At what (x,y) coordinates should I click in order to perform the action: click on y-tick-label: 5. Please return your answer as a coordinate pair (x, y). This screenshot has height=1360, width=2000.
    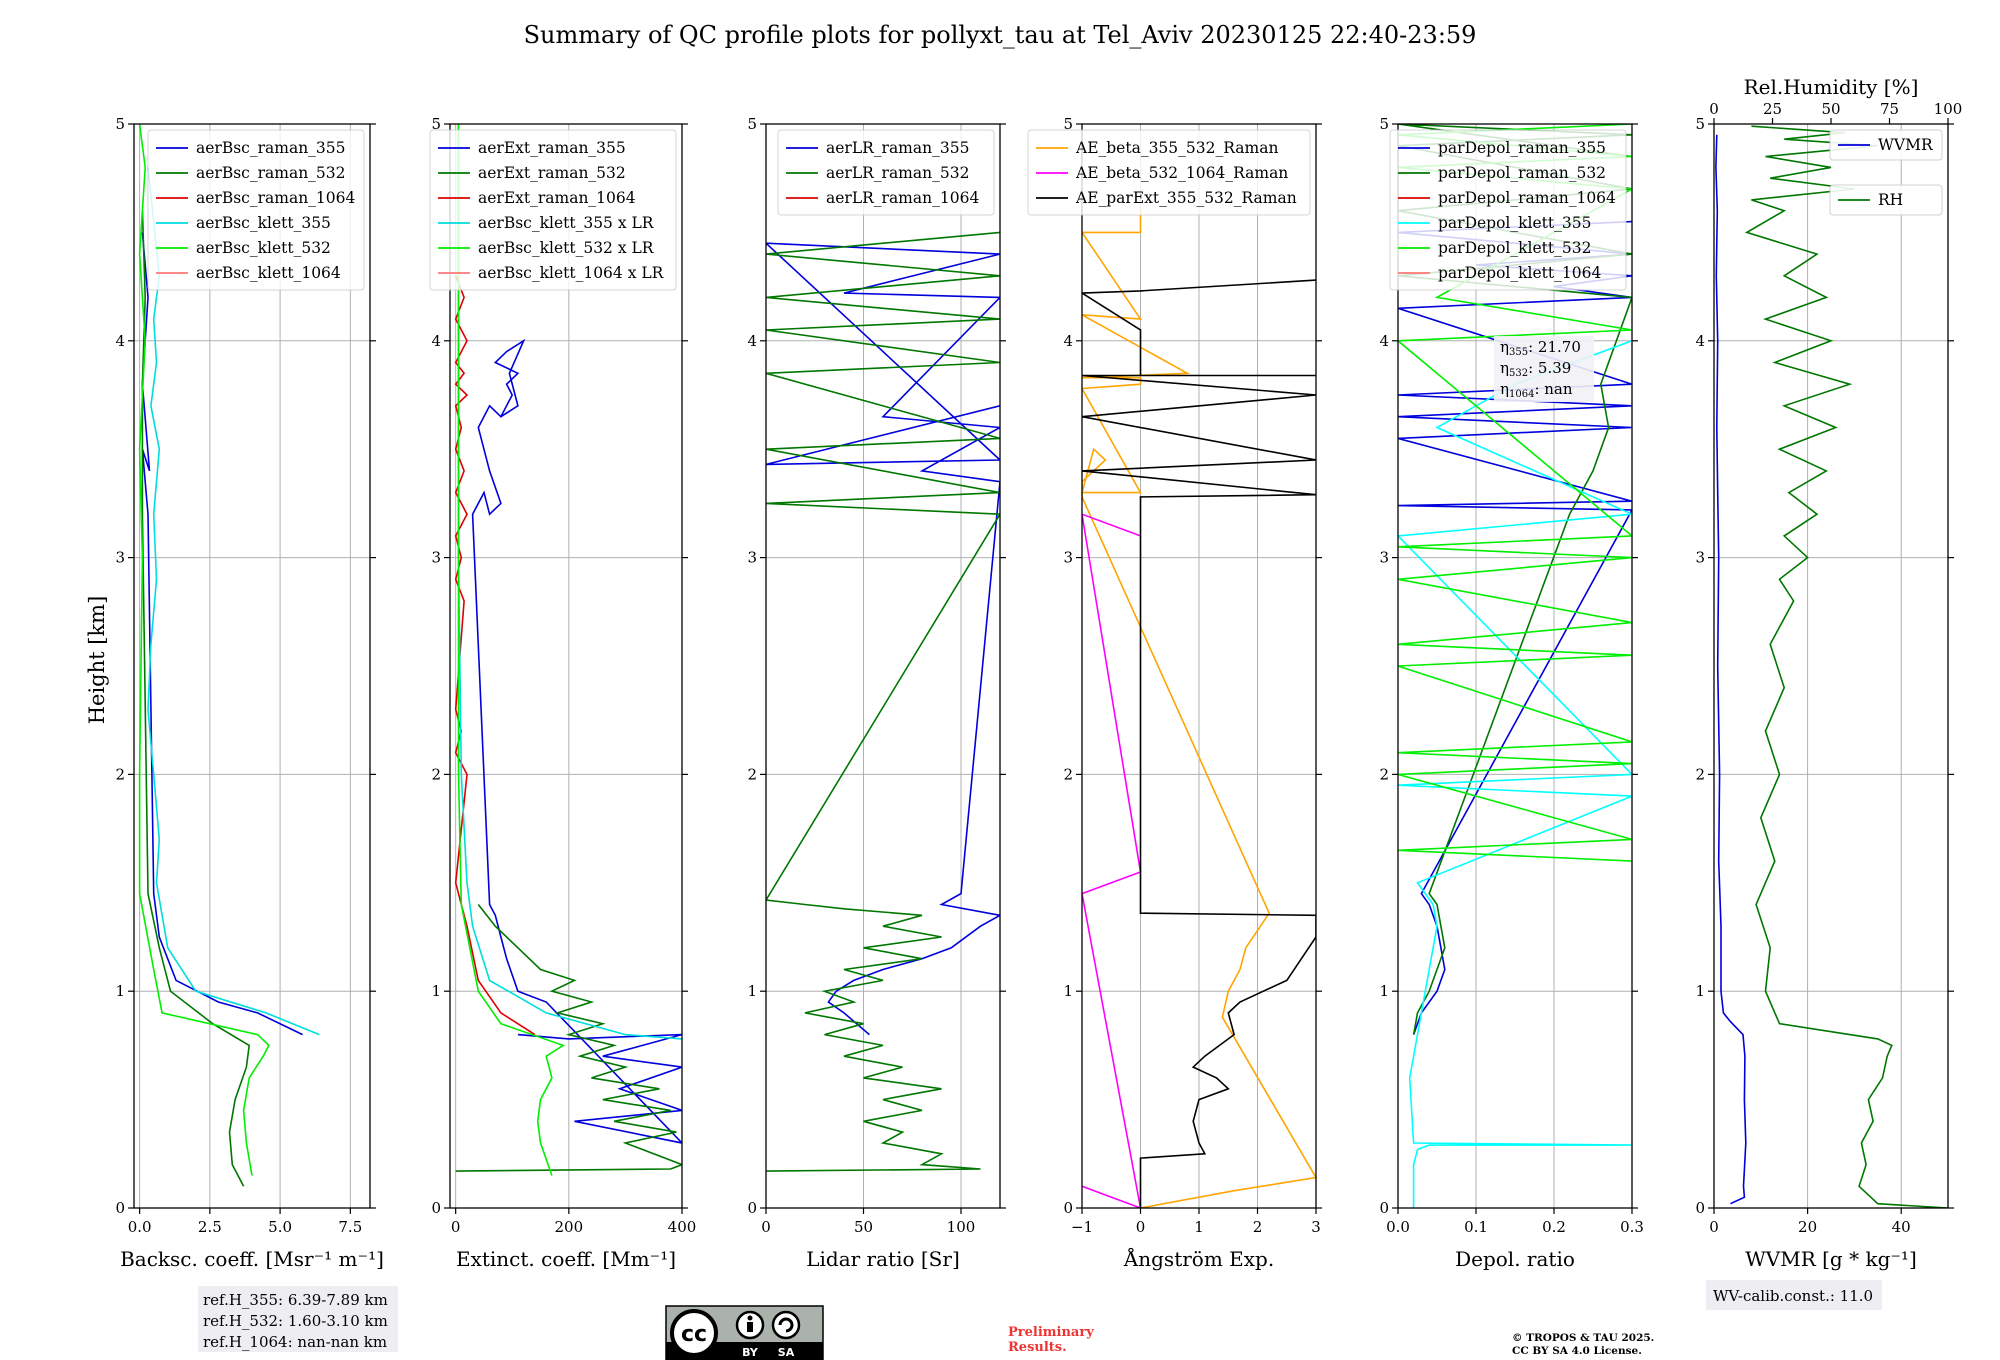
    Looking at the image, I should click on (1700, 124).